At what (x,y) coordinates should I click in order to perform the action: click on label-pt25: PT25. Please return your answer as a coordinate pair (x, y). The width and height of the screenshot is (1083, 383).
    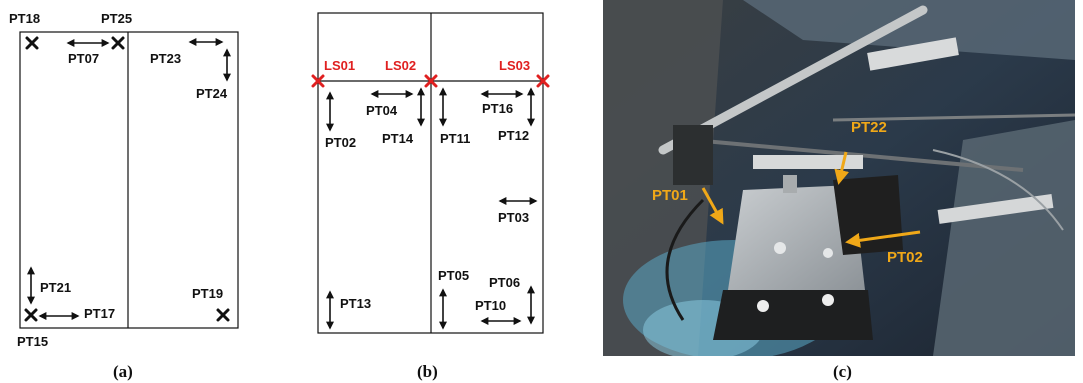
    Looking at the image, I should click on (116, 18).